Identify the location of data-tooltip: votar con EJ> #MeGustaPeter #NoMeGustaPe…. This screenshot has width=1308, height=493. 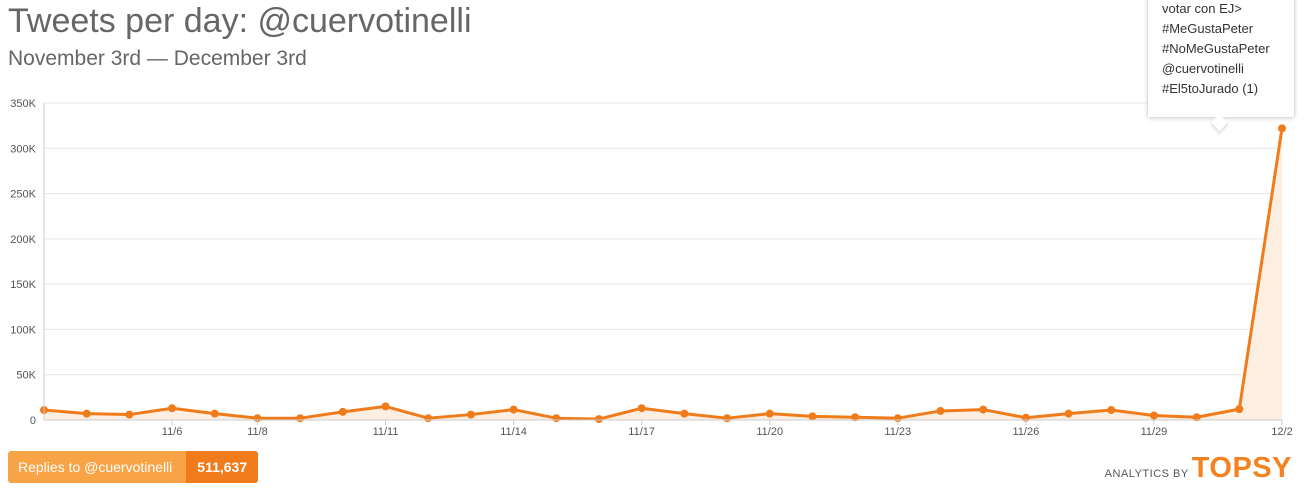
(1221, 59).